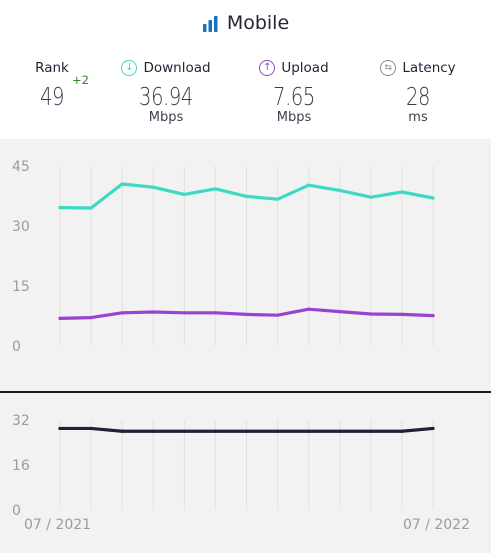 The height and width of the screenshot is (557, 491). What do you see at coordinates (177, 68) in the screenshot?
I see `download-label: Download` at bounding box center [177, 68].